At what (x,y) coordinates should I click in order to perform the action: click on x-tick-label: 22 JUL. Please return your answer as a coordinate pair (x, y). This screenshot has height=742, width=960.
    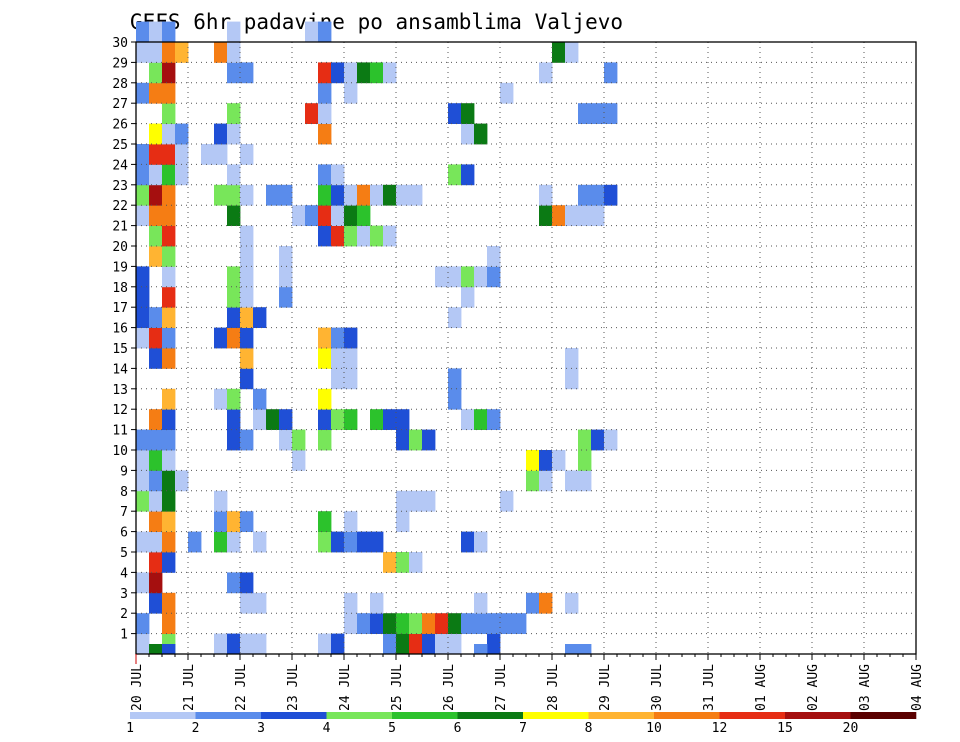
    Looking at the image, I should click on (241, 687).